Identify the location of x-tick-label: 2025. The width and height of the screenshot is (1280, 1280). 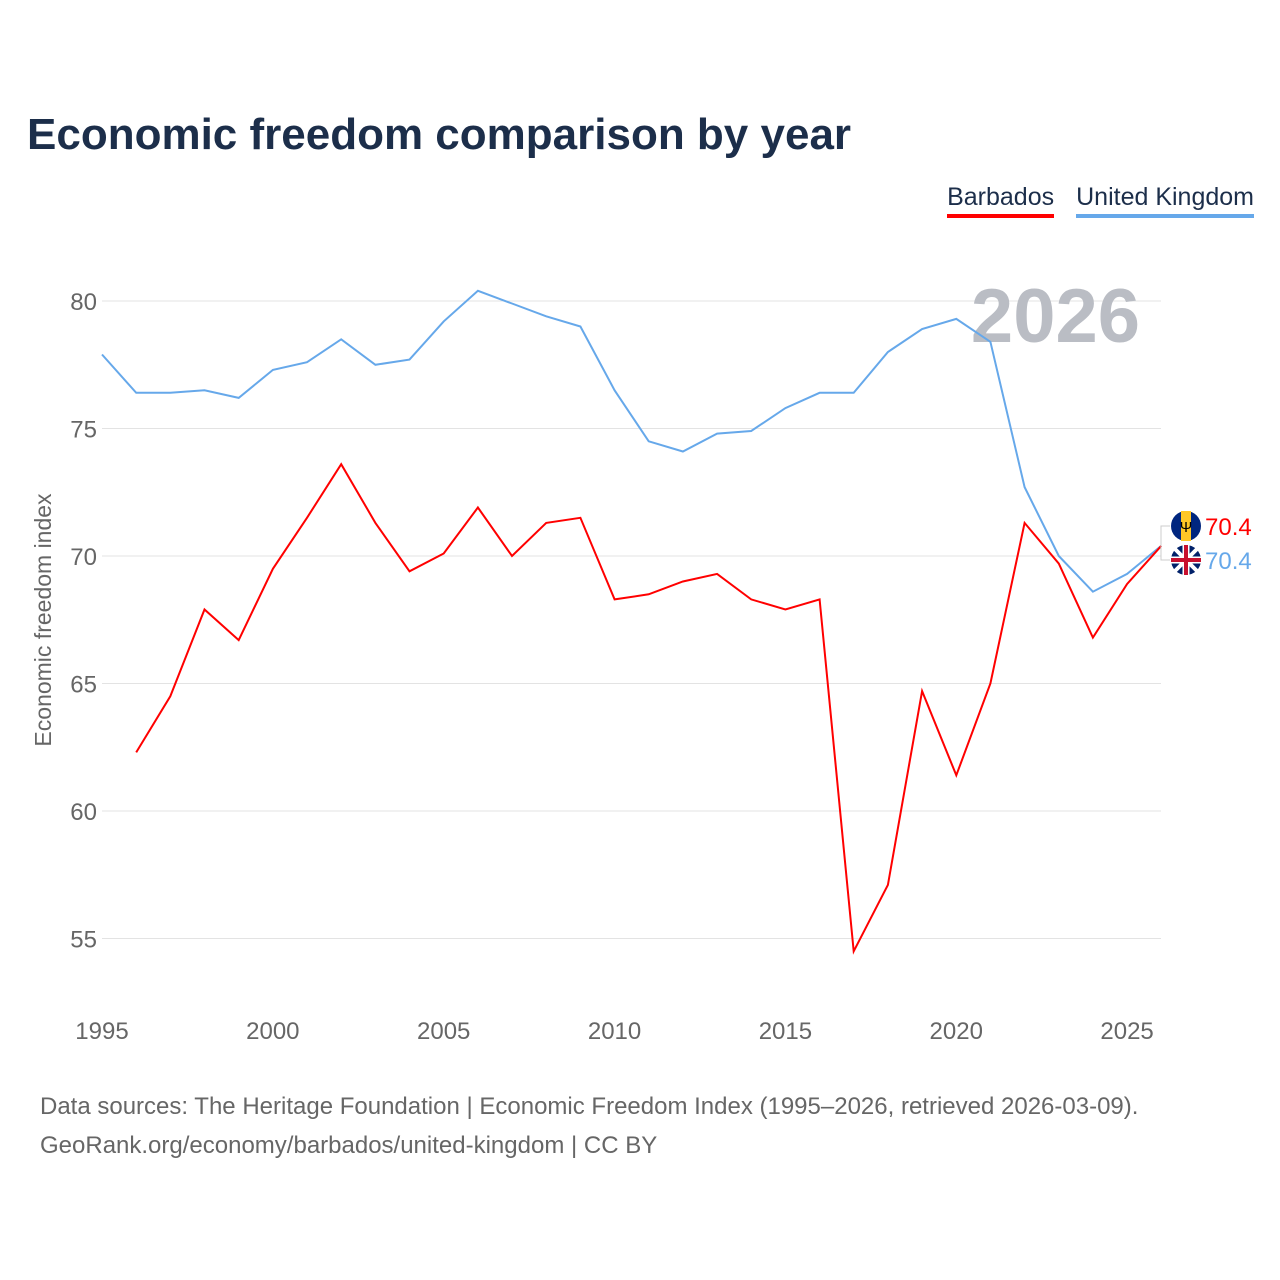
(1126, 1031).